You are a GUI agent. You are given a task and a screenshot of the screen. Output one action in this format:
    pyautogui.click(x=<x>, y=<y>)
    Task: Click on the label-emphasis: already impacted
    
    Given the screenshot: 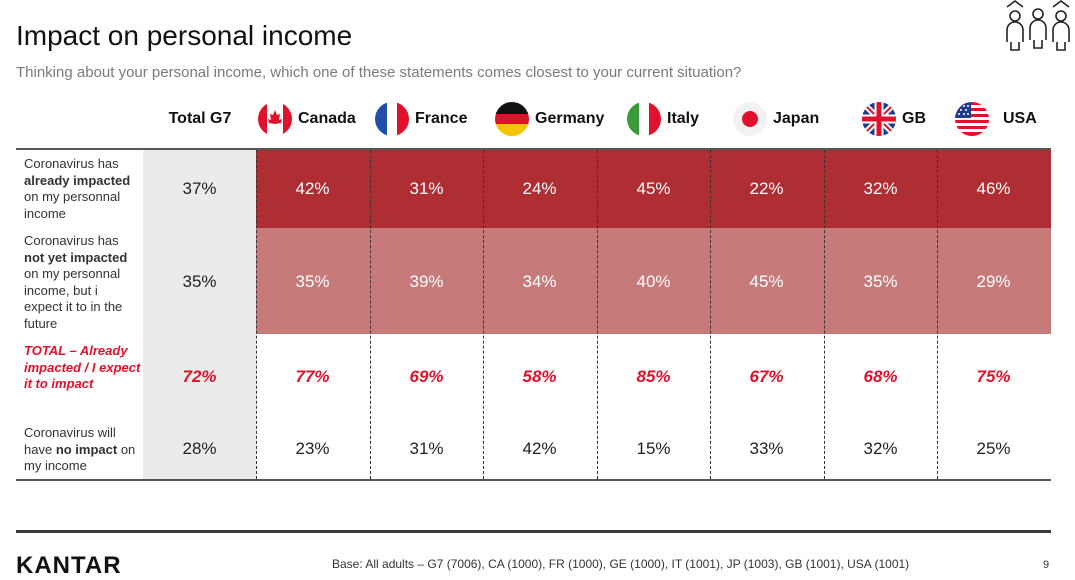 What is the action you would take?
    pyautogui.click(x=77, y=180)
    